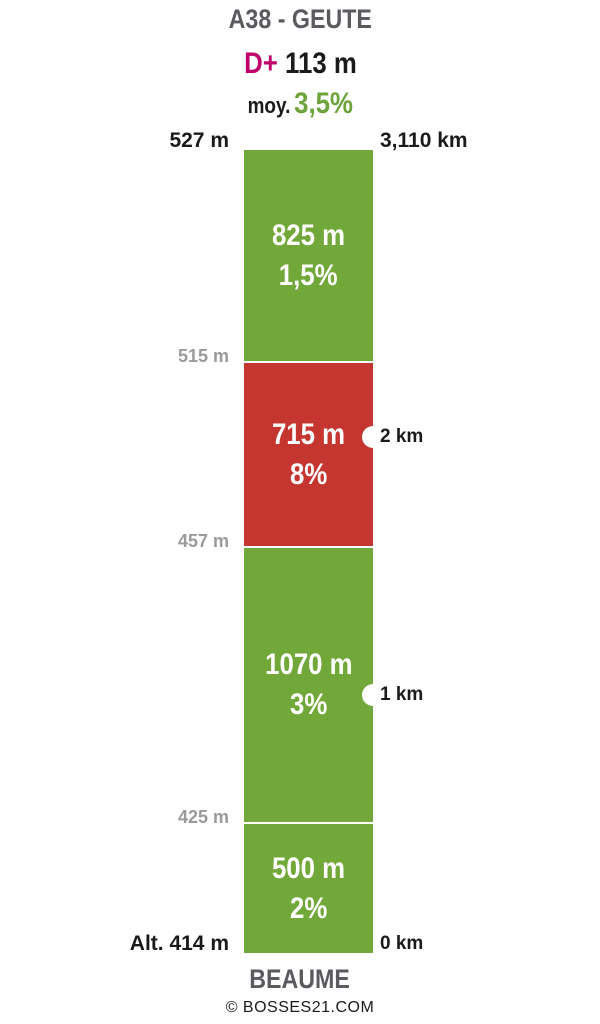 Image resolution: width=600 pixels, height=1024 pixels. I want to click on segment-1-grade: 1,5%, so click(308, 275).